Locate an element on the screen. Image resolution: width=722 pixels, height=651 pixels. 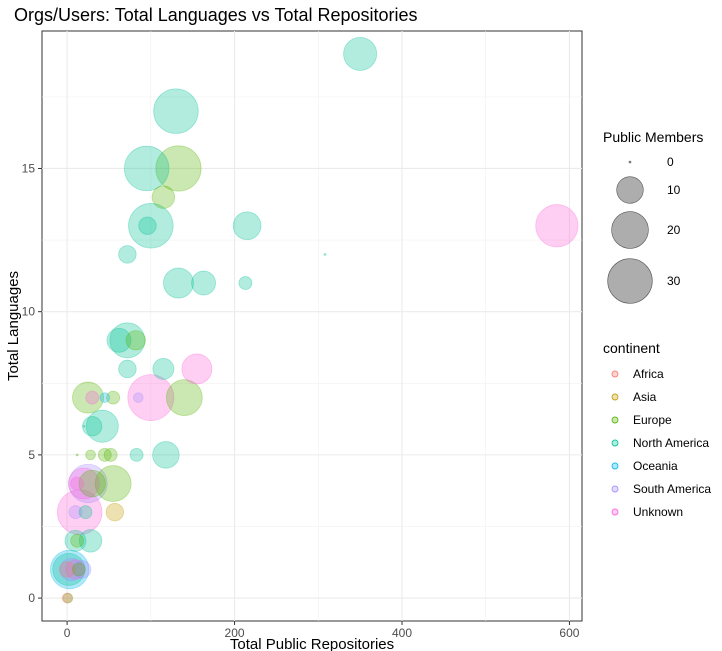
y-axis-title: Total Languages is located at coordinates (13, 326).